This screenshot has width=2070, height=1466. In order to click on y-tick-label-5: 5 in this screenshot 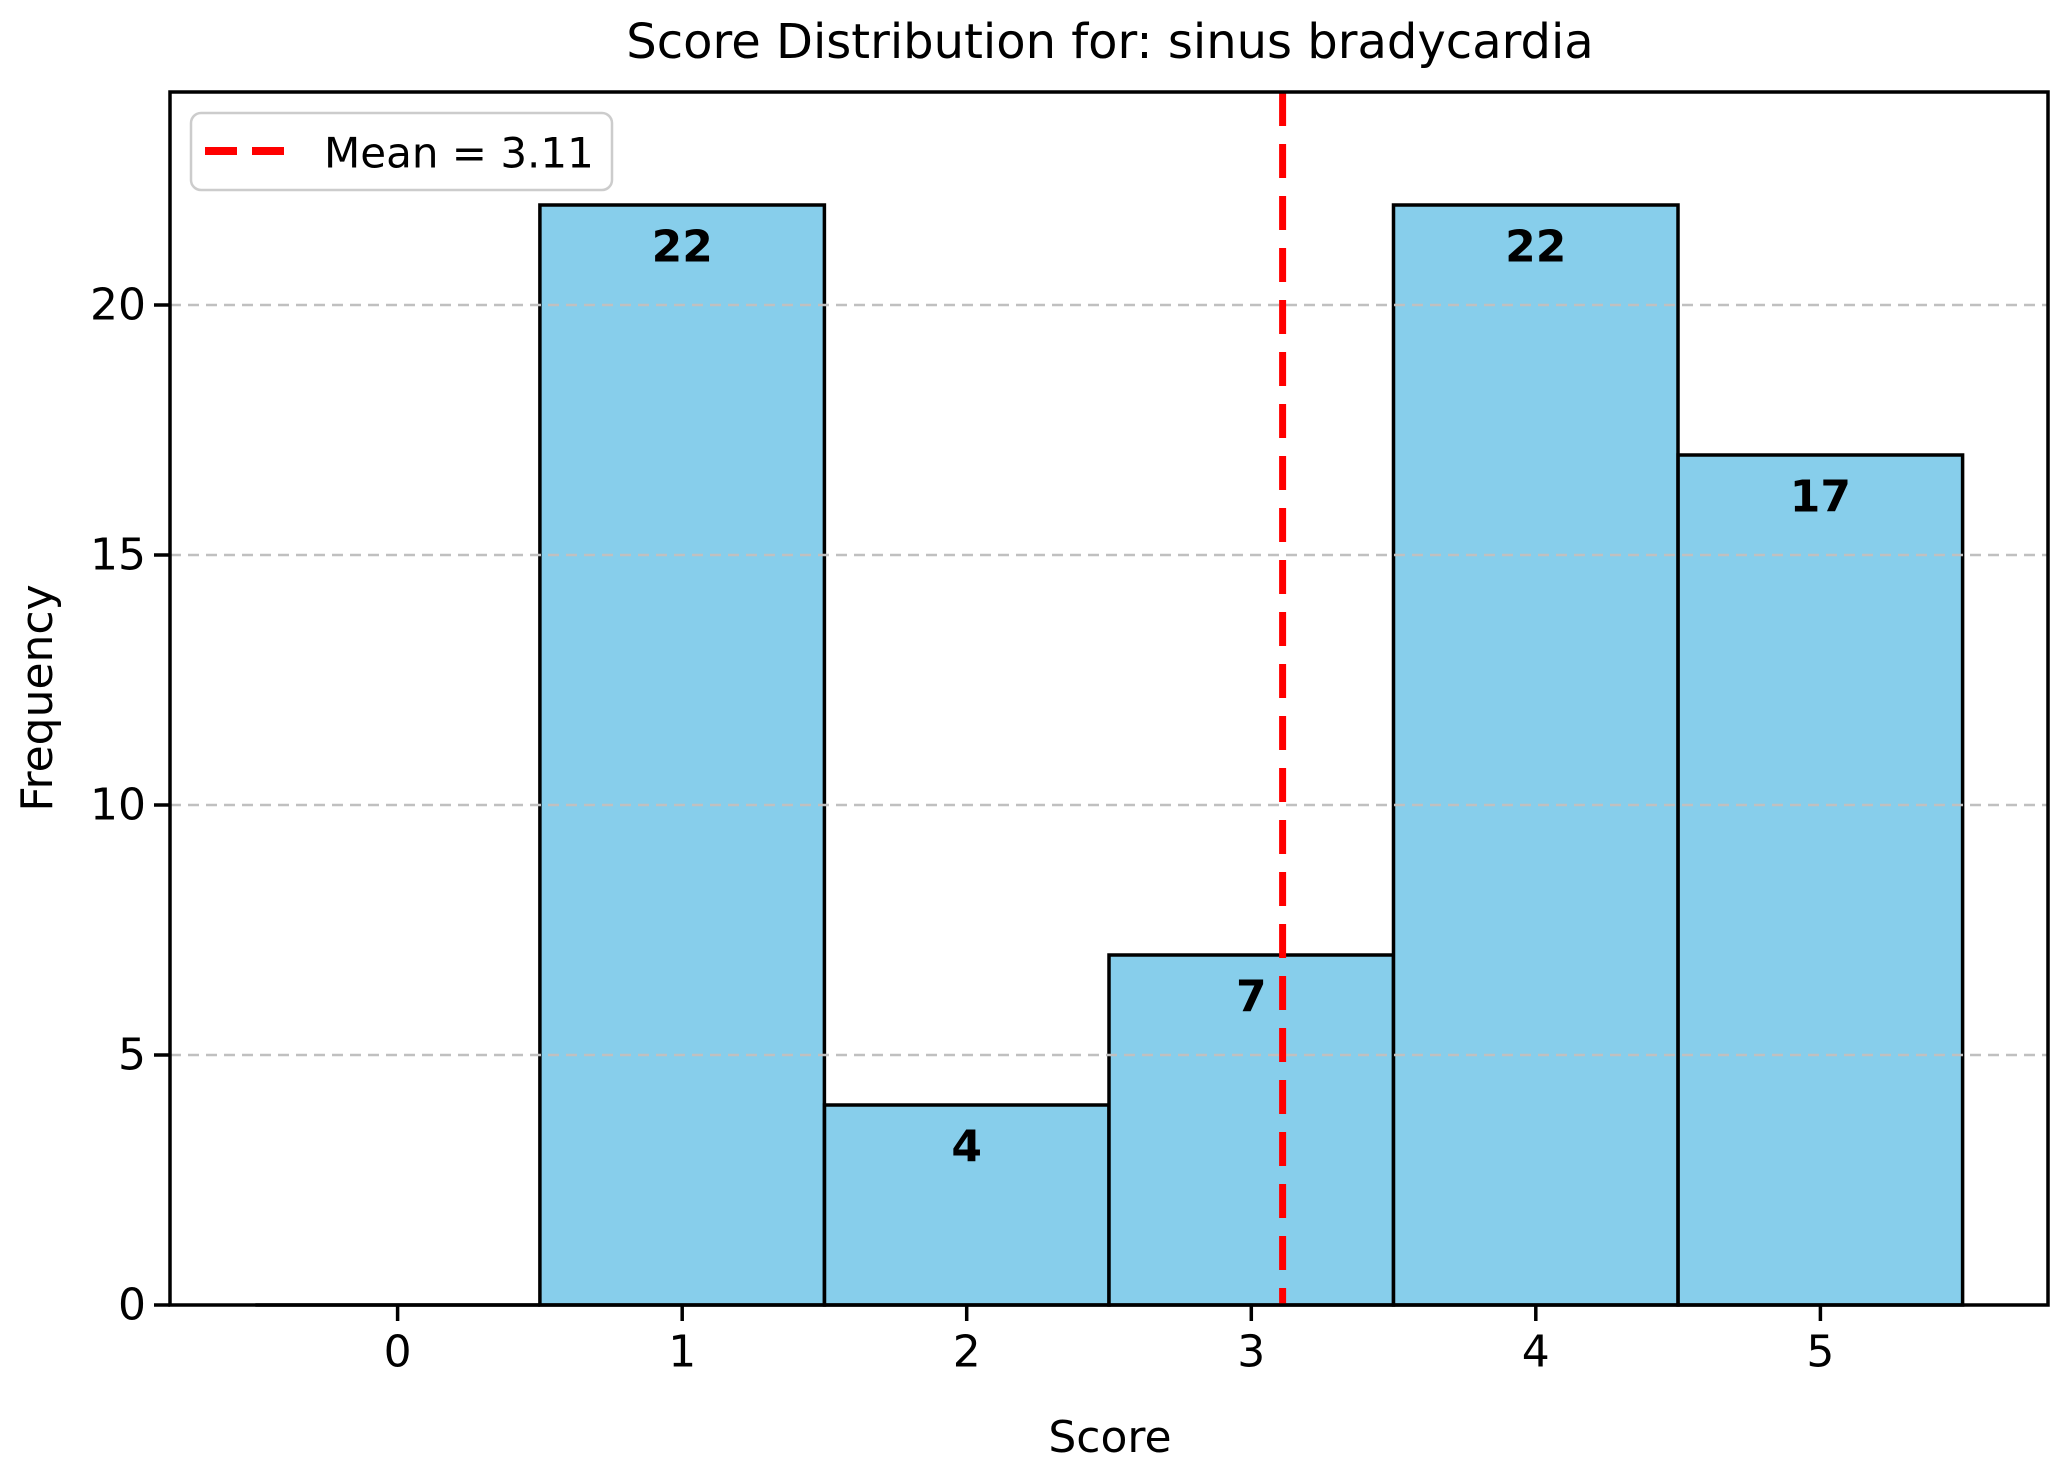, I will do `click(132, 1055)`.